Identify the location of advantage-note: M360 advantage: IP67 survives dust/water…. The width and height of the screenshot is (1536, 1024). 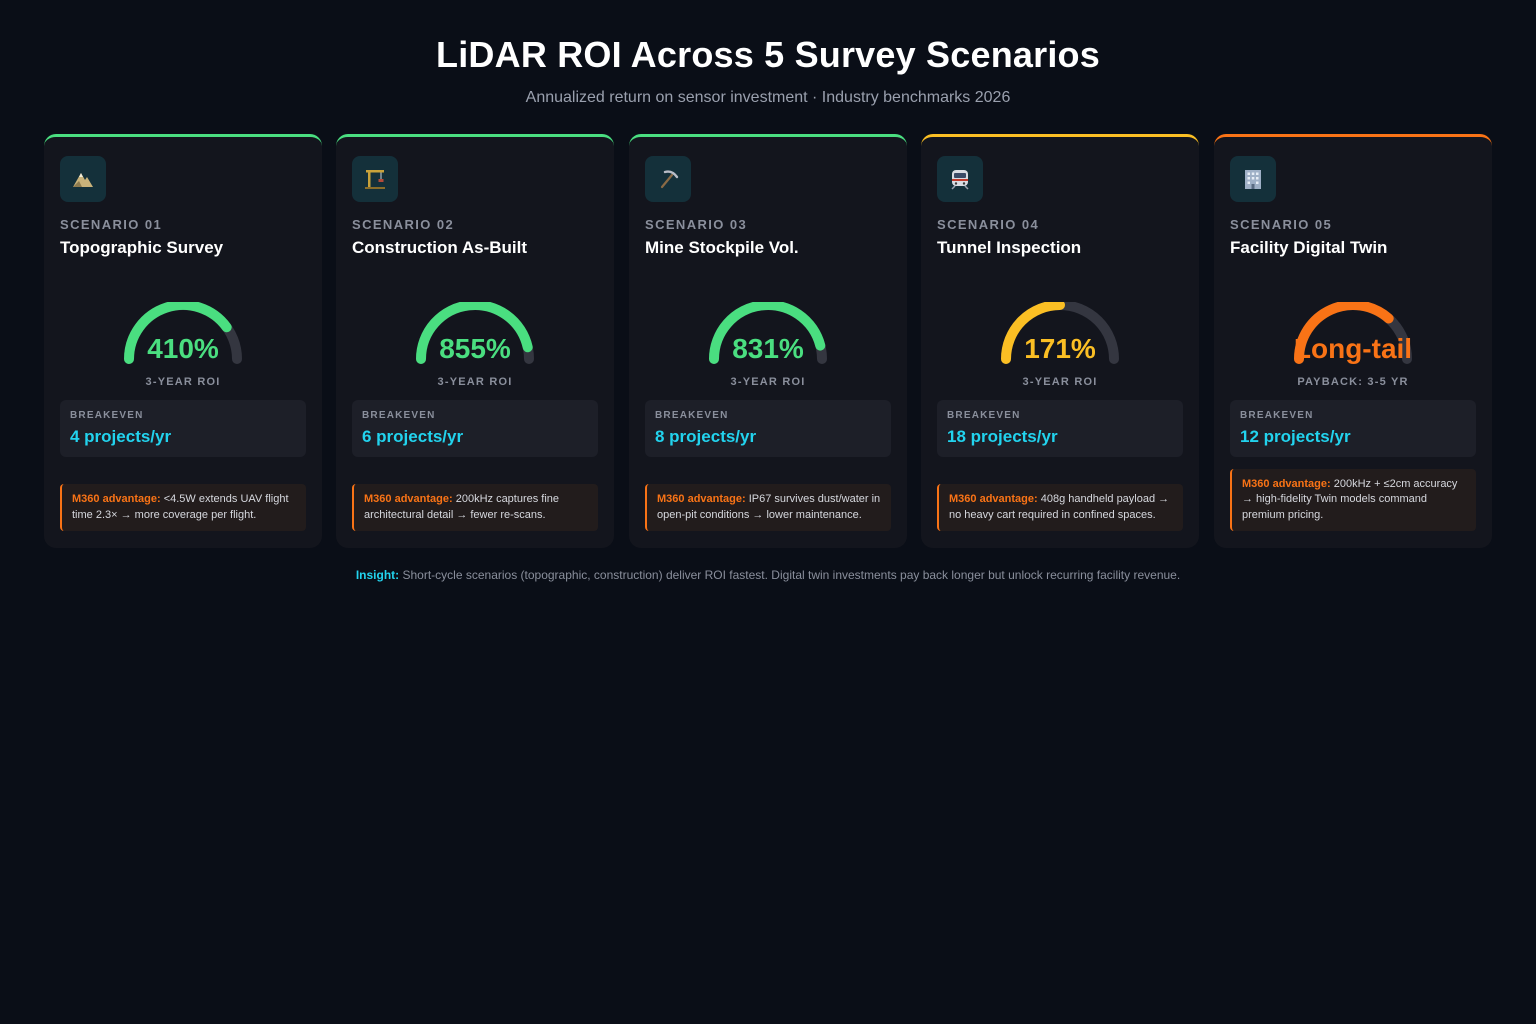
(768, 507).